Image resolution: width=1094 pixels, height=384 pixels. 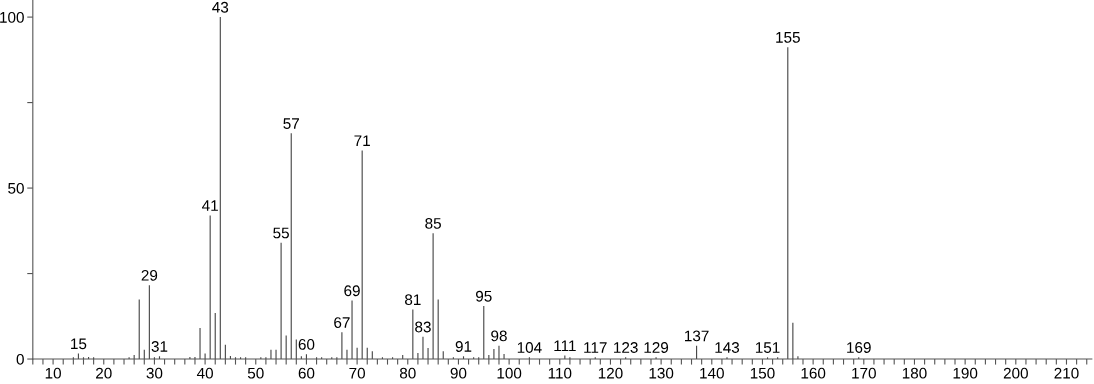 I want to click on annotation: 123, so click(x=626, y=347).